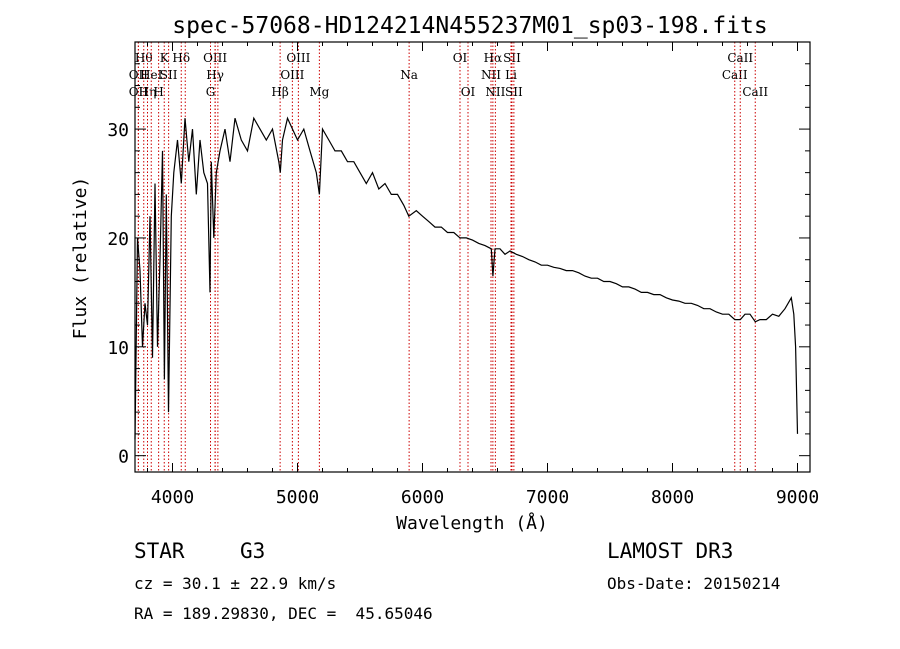  What do you see at coordinates (151, 75) in the screenshot?
I see `line-marker-label: HeI` at bounding box center [151, 75].